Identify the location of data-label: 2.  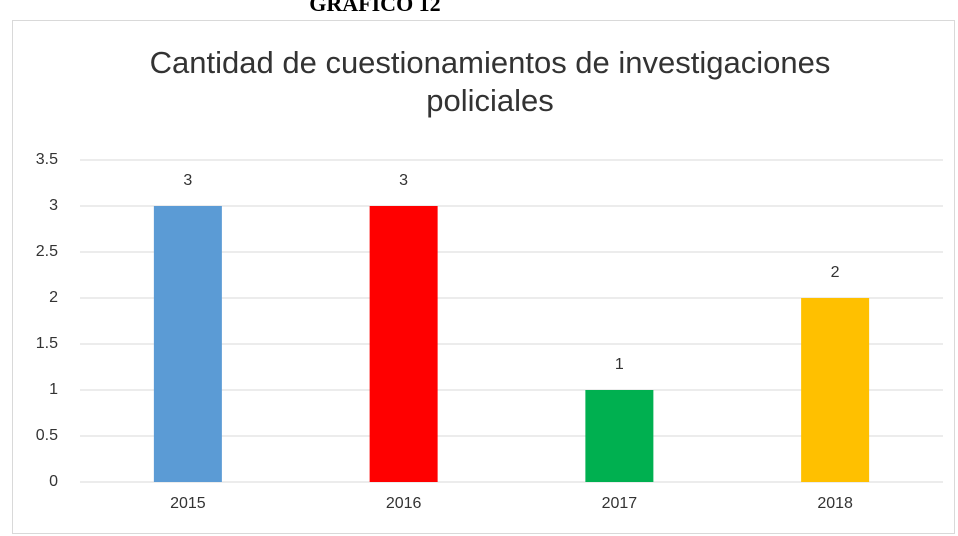
(835, 272).